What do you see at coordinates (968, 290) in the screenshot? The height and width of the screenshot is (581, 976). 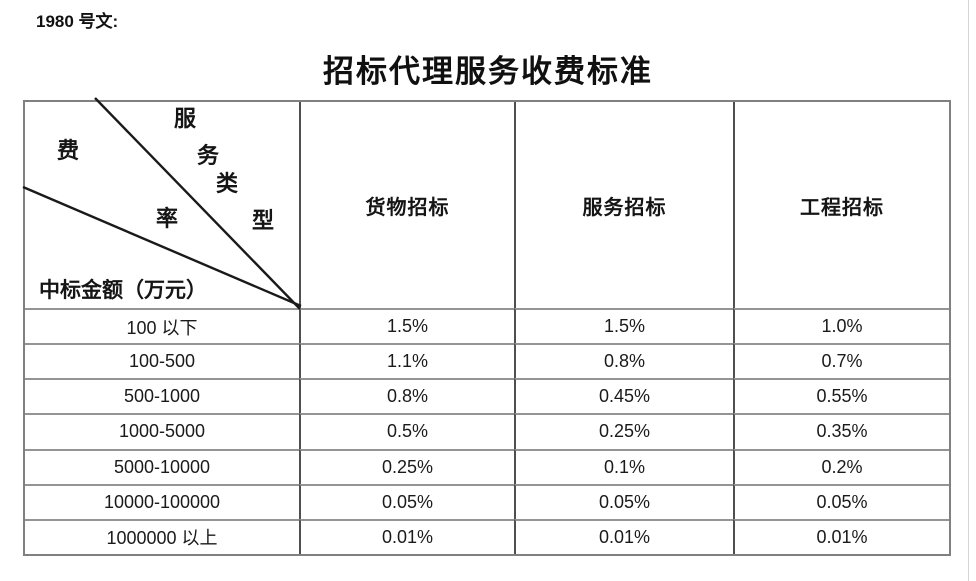 I see `page-edge-line` at bounding box center [968, 290].